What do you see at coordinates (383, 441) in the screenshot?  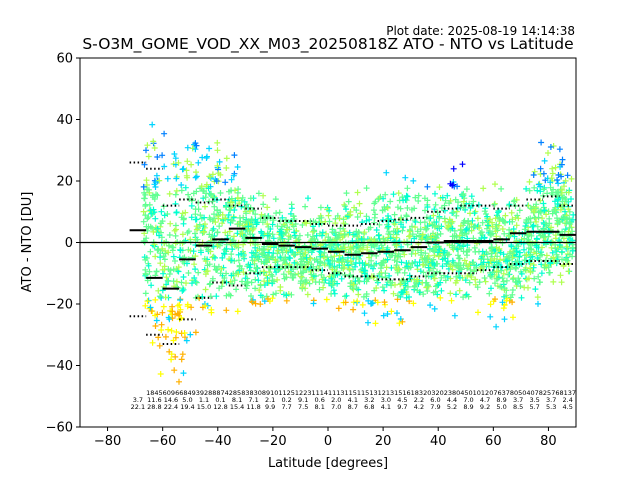 I see `x-tick-label: 20` at bounding box center [383, 441].